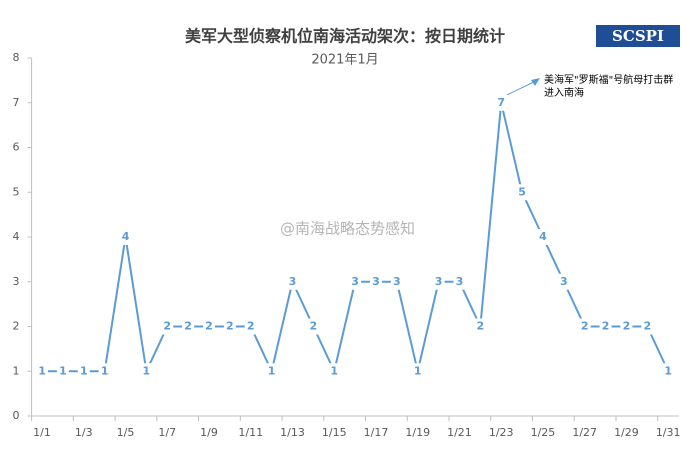 This screenshot has width=690, height=452. Describe the element at coordinates (16, 370) in the screenshot. I see `y-tick-label: 1` at that location.